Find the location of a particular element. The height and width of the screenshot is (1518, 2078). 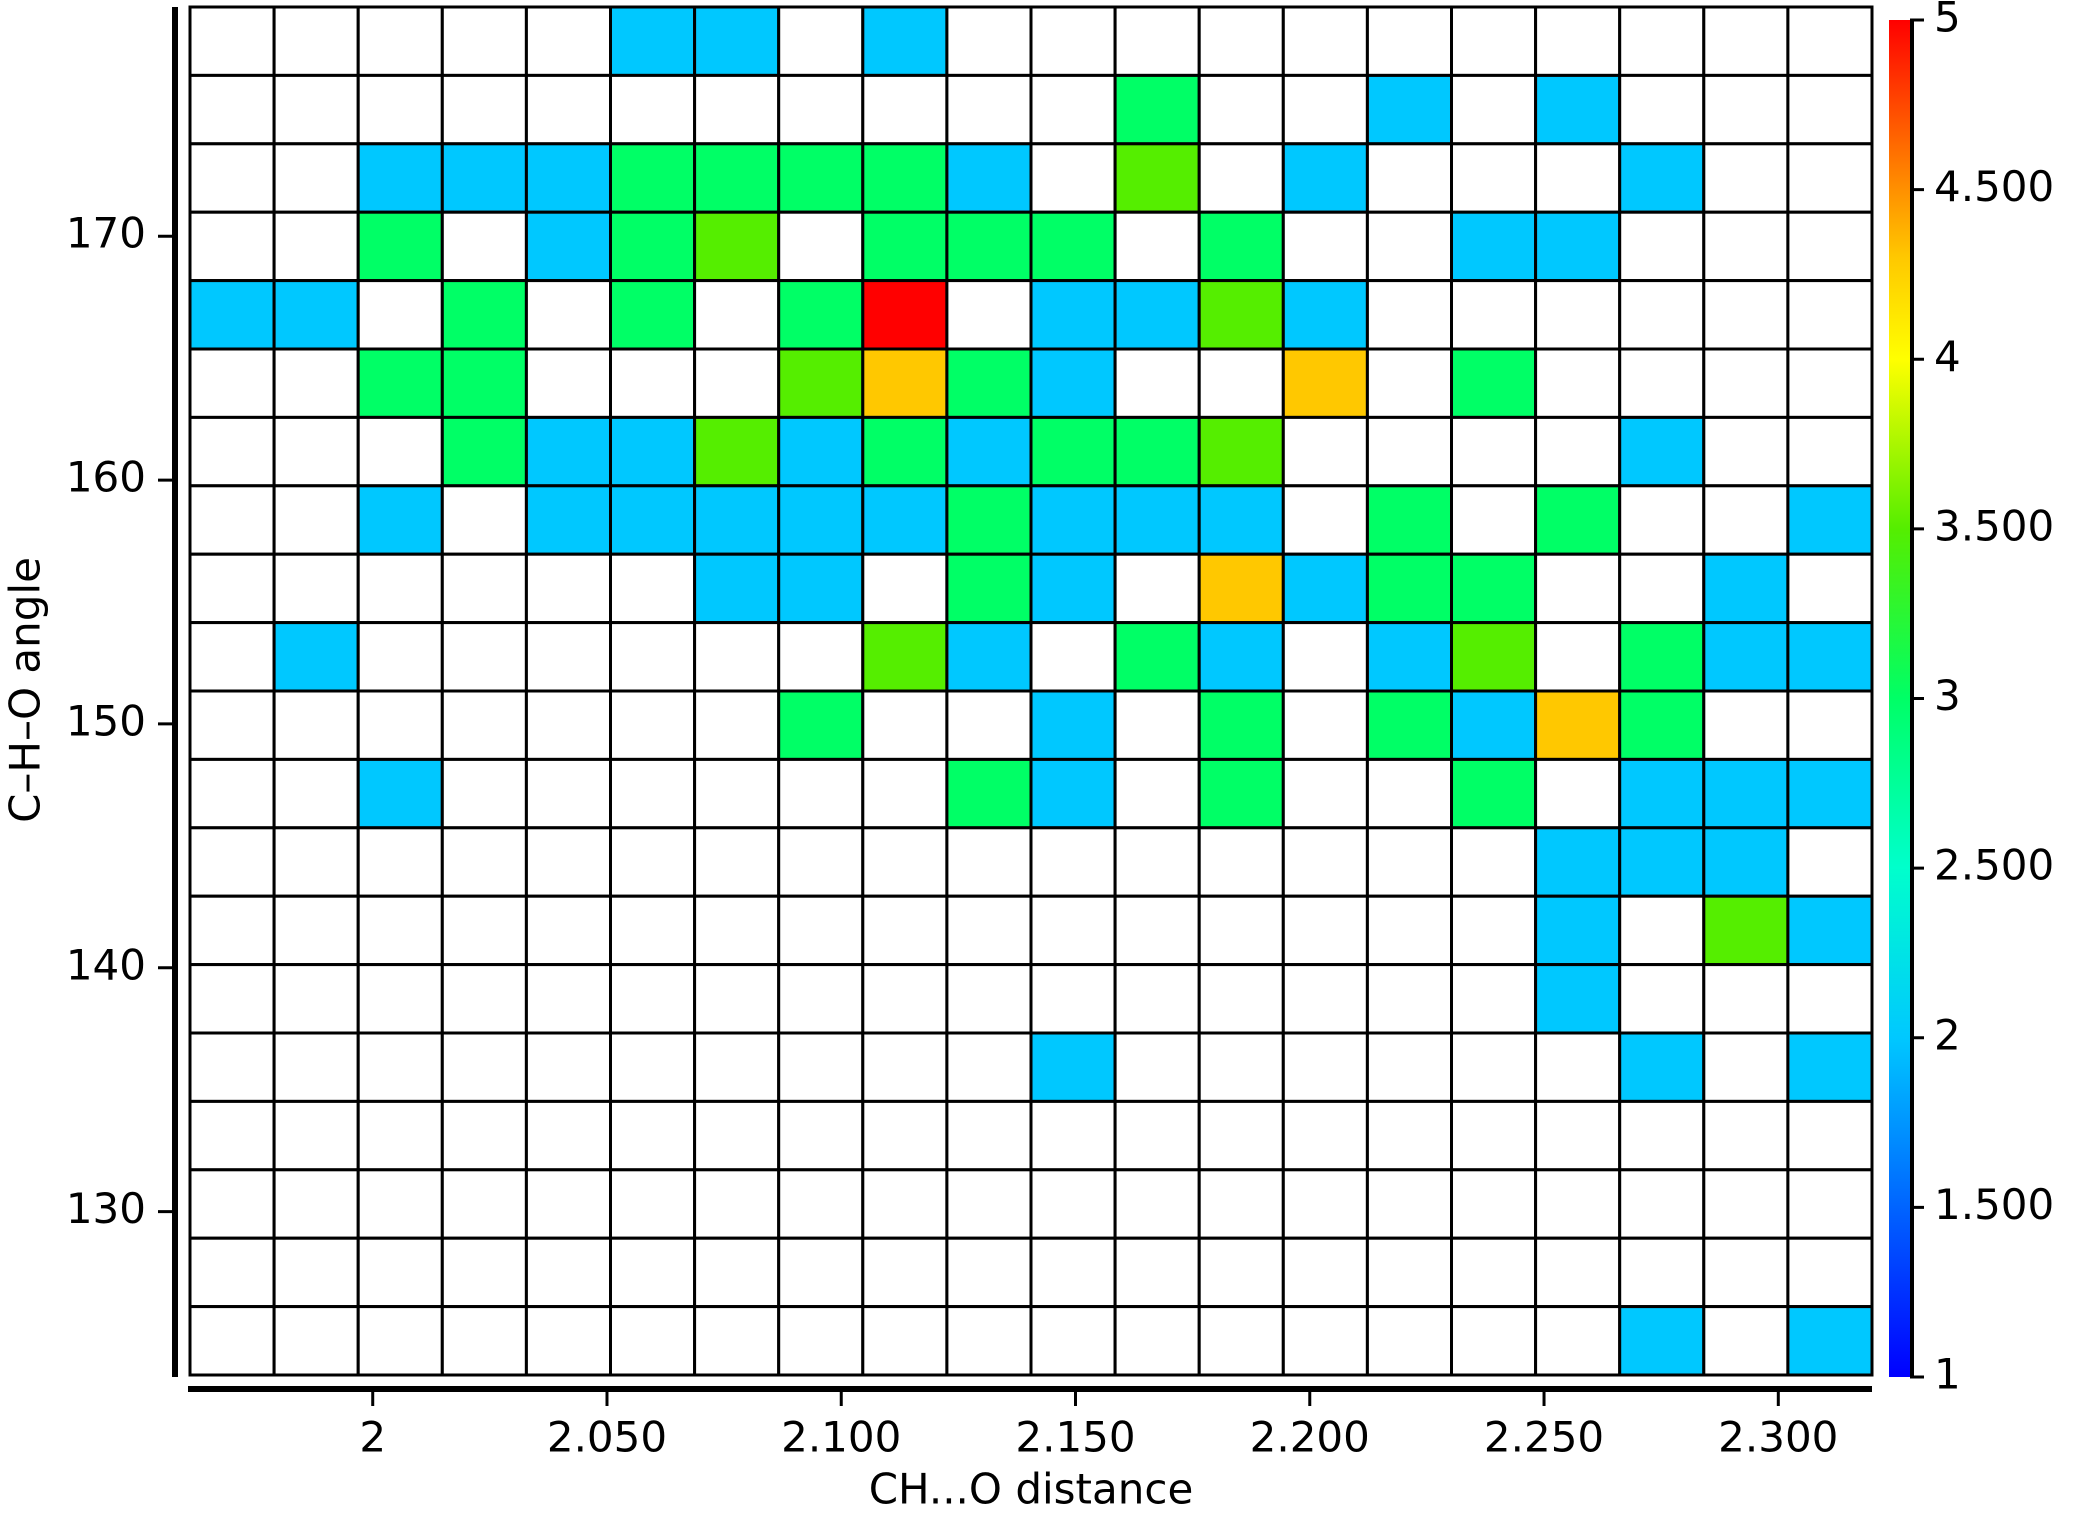

colorbar-tick-label: 2.500 is located at coordinates (1994, 865).